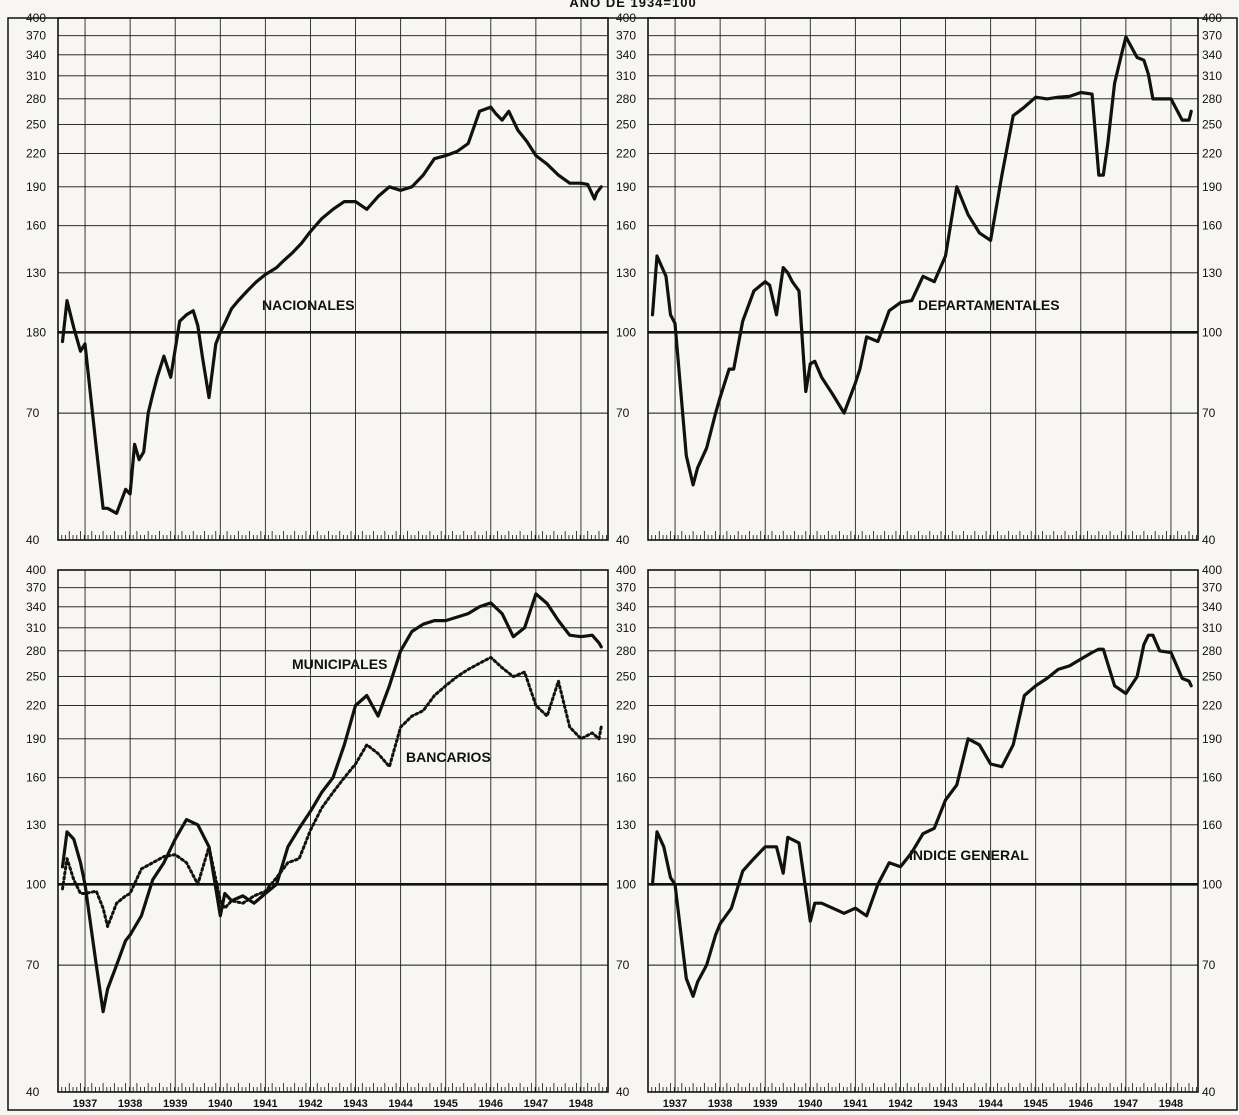 The height and width of the screenshot is (1115, 1239). What do you see at coordinates (332, 791) in the screenshot?
I see `series-line-bancarios` at bounding box center [332, 791].